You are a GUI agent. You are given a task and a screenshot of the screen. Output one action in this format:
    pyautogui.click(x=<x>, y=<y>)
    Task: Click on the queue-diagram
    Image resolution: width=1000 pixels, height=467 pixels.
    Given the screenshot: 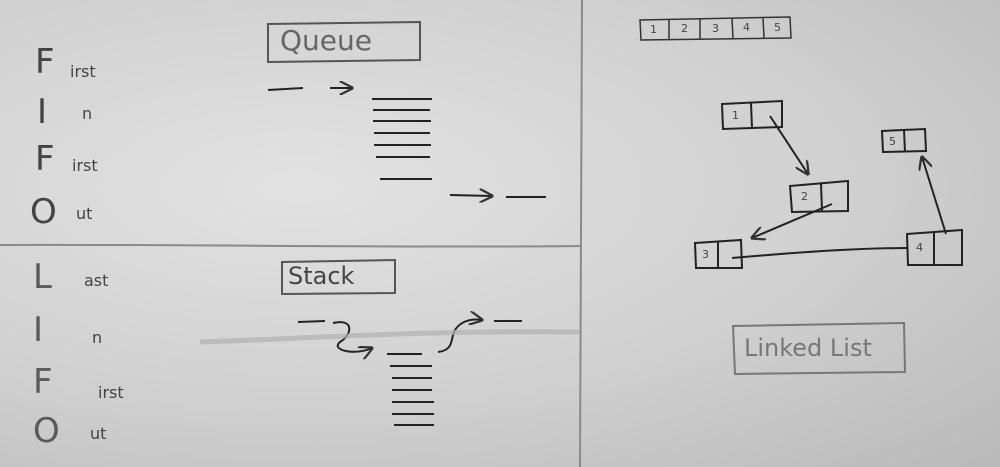 What is the action you would take?
    pyautogui.click(x=406, y=142)
    